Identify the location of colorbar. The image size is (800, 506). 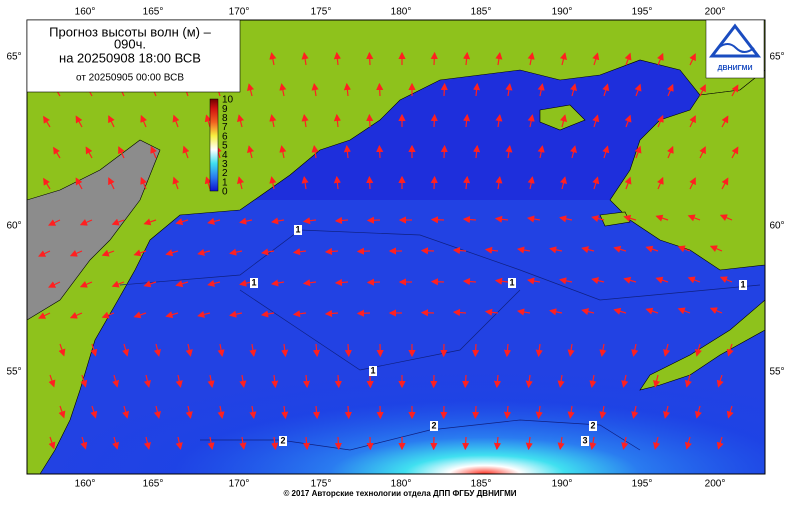
(214, 145).